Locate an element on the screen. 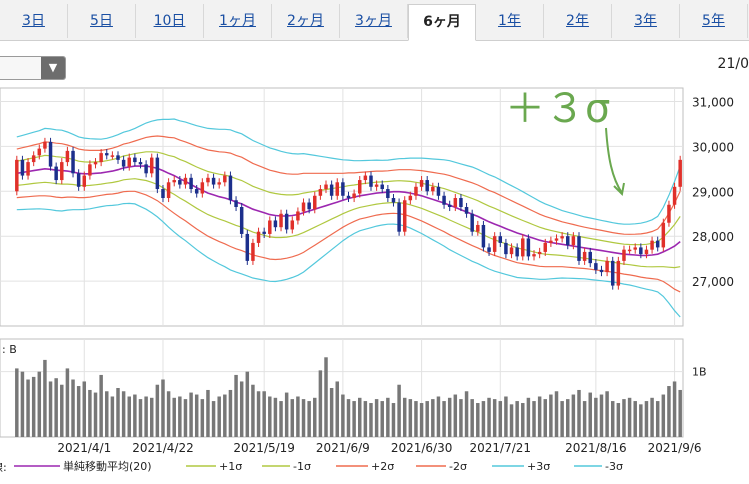  price-tick-label-2: 29,000 is located at coordinates (713, 192).